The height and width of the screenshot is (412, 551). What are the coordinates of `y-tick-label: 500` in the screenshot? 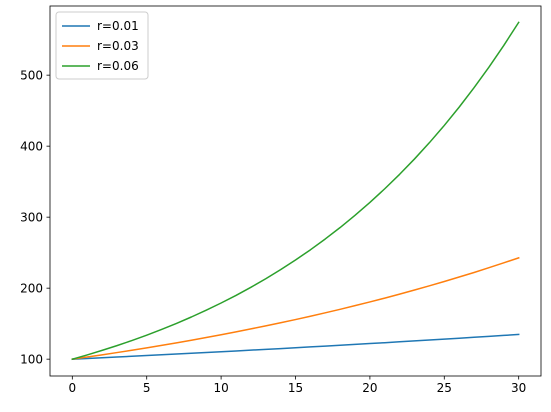 It's located at (31, 75).